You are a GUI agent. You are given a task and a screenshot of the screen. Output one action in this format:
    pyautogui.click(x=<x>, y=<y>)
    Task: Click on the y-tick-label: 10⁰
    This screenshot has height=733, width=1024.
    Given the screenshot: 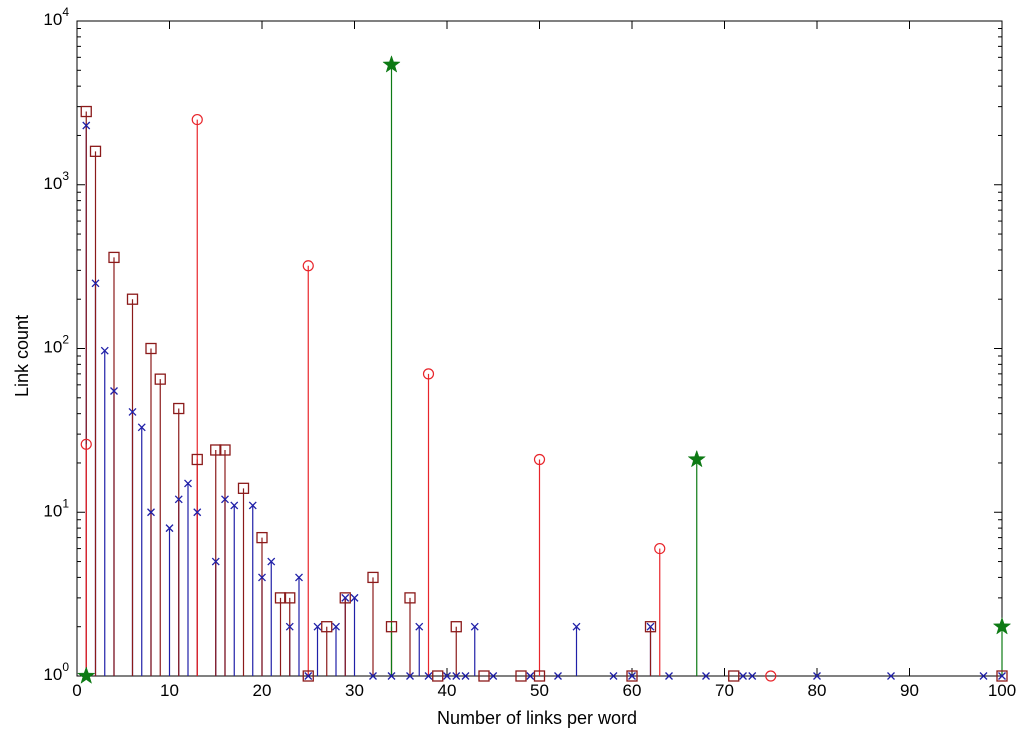 What is the action you would take?
    pyautogui.click(x=56, y=672)
    